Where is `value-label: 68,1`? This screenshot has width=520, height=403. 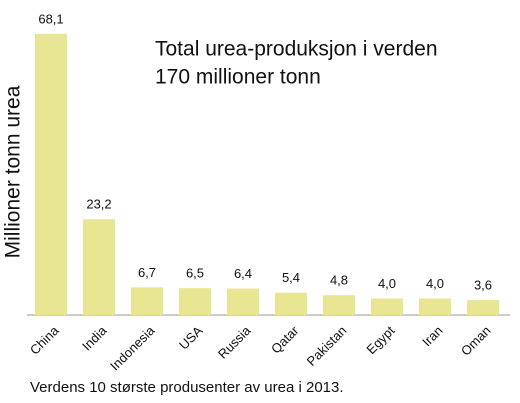
value-label: 68,1 is located at coordinates (50, 18).